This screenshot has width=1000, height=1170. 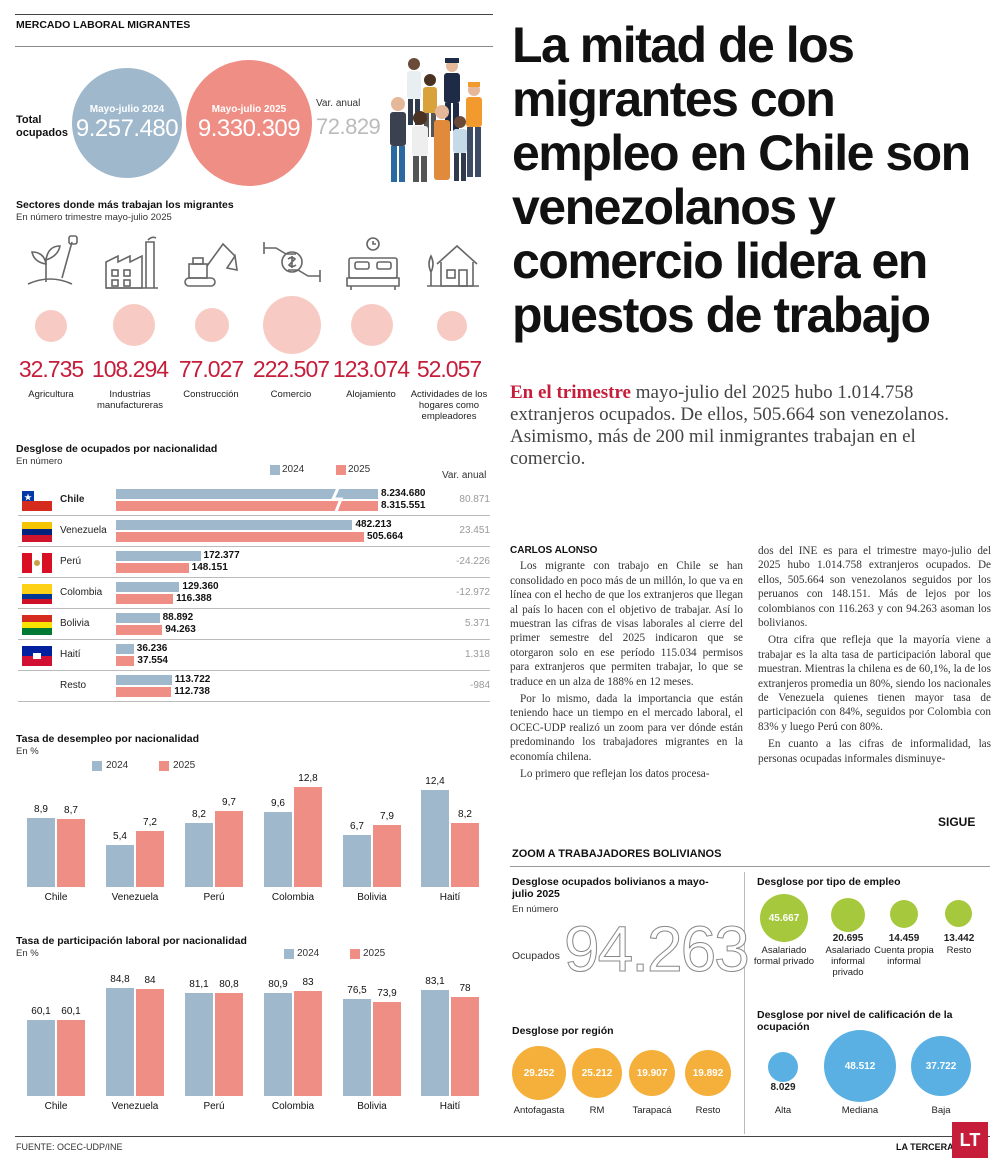 What do you see at coordinates (37, 656) in the screenshot?
I see `haiti-flag-icon` at bounding box center [37, 656].